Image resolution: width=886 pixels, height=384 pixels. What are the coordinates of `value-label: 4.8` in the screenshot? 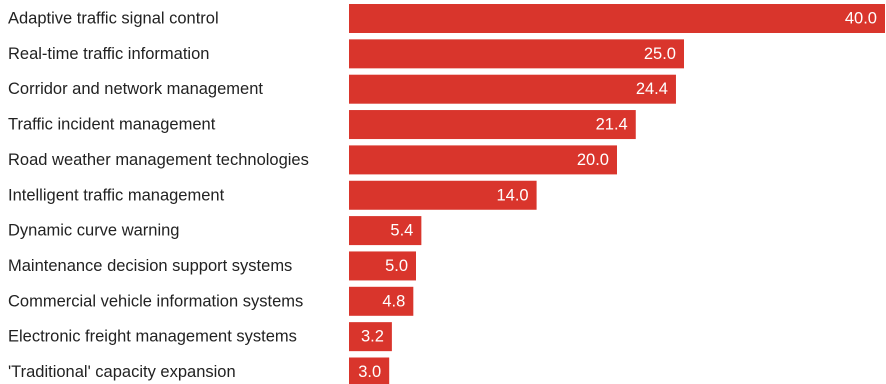 It's located at (393, 301).